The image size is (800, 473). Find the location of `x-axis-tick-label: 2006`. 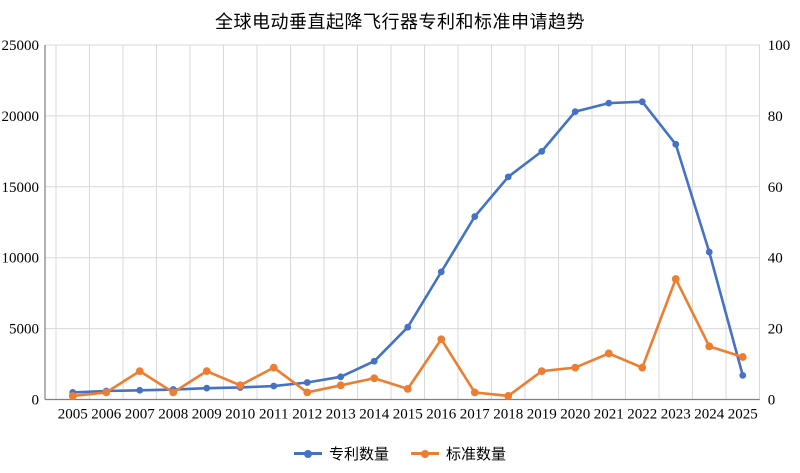

x-axis-tick-label: 2006 is located at coordinates (106, 415).